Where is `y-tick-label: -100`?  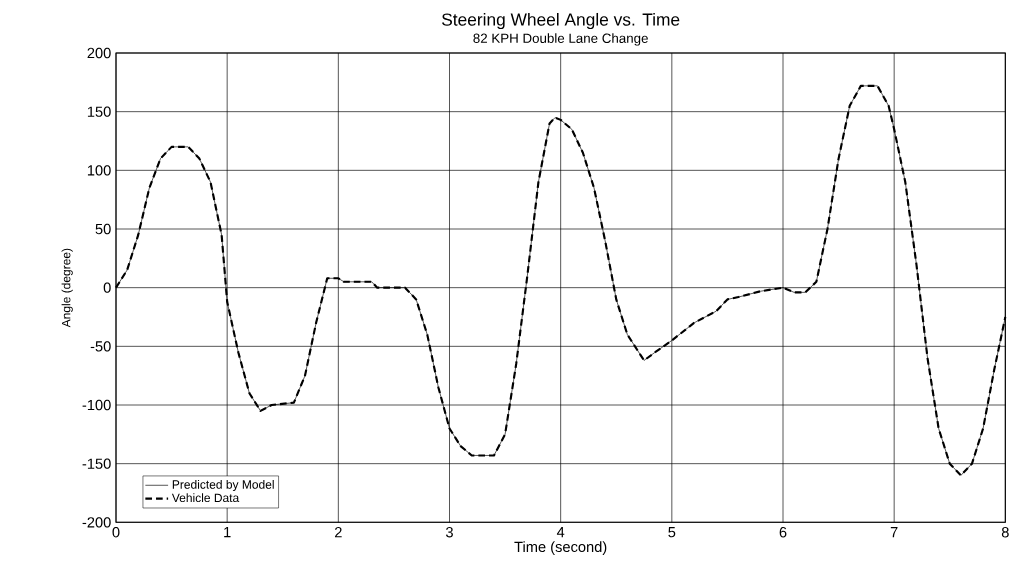
y-tick-label: -100 is located at coordinates (96, 405).